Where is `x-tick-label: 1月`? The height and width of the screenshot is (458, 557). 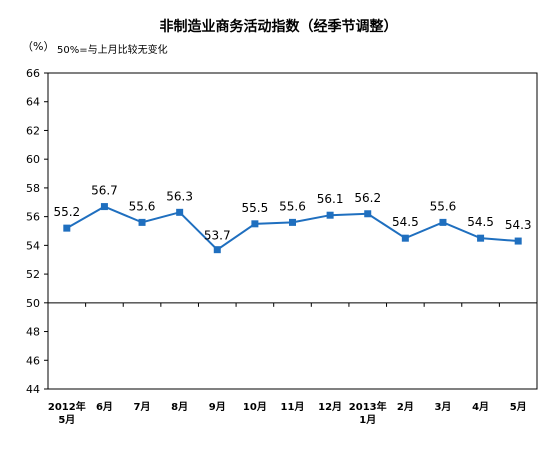 x-tick-label: 1月 is located at coordinates (367, 420).